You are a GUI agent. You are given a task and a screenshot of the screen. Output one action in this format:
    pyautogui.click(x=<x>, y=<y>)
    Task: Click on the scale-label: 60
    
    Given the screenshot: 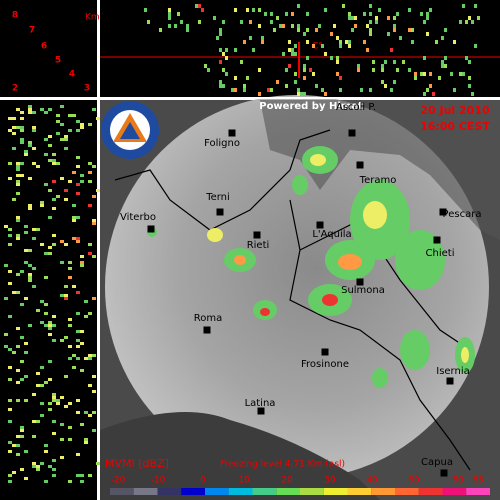 What is the action you would take?
    pyautogui.click(x=458, y=481)
    